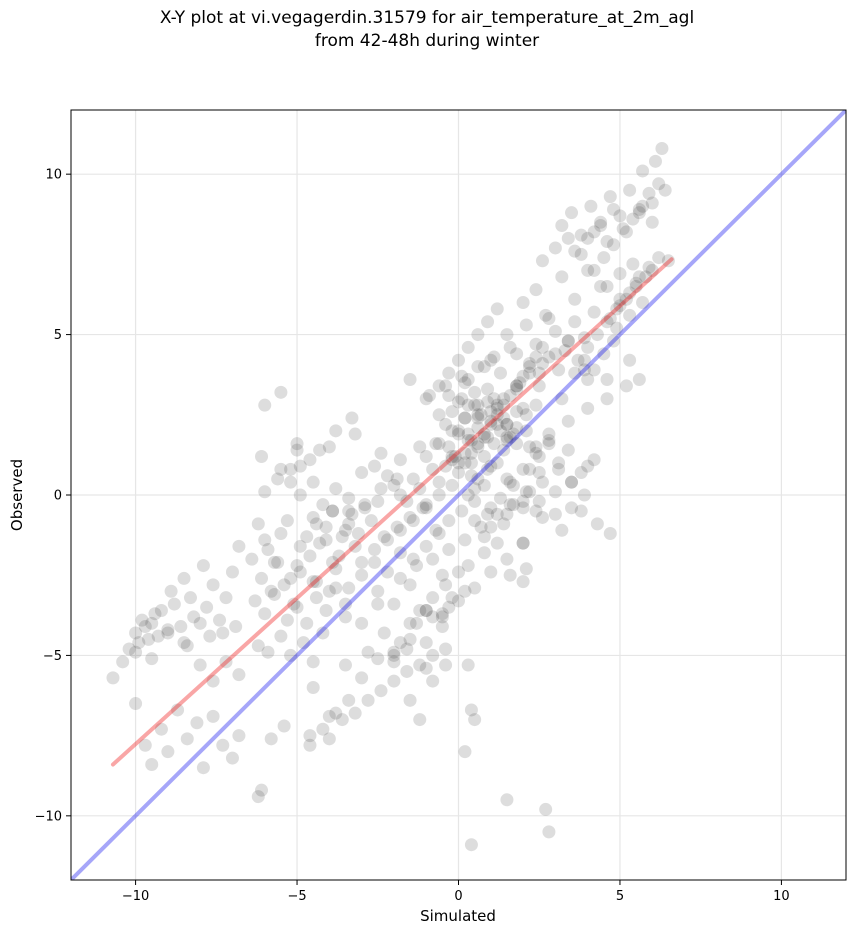 The height and width of the screenshot is (934, 854). I want to click on x-axis-label: Simulated, so click(458, 916).